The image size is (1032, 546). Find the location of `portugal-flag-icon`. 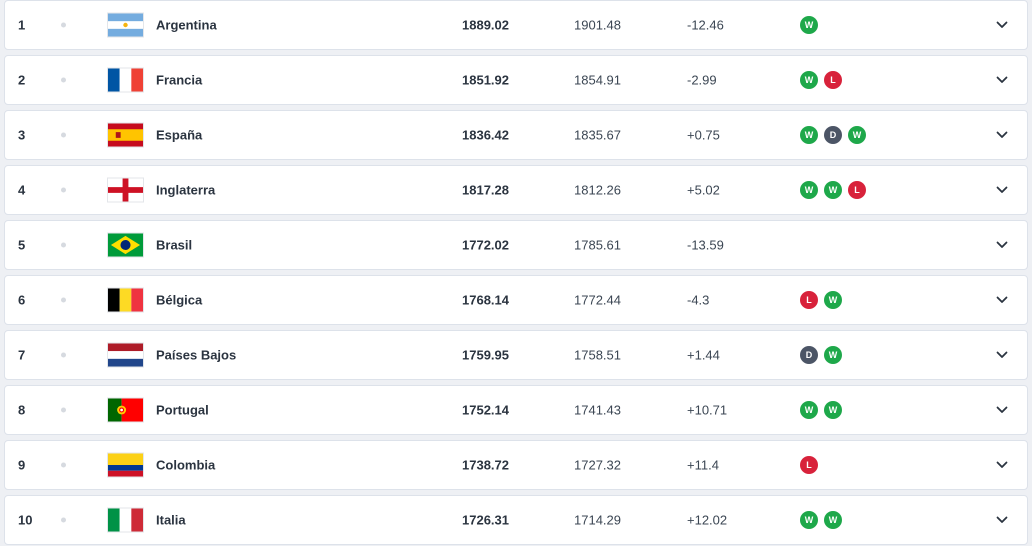

portugal-flag-icon is located at coordinates (125, 410).